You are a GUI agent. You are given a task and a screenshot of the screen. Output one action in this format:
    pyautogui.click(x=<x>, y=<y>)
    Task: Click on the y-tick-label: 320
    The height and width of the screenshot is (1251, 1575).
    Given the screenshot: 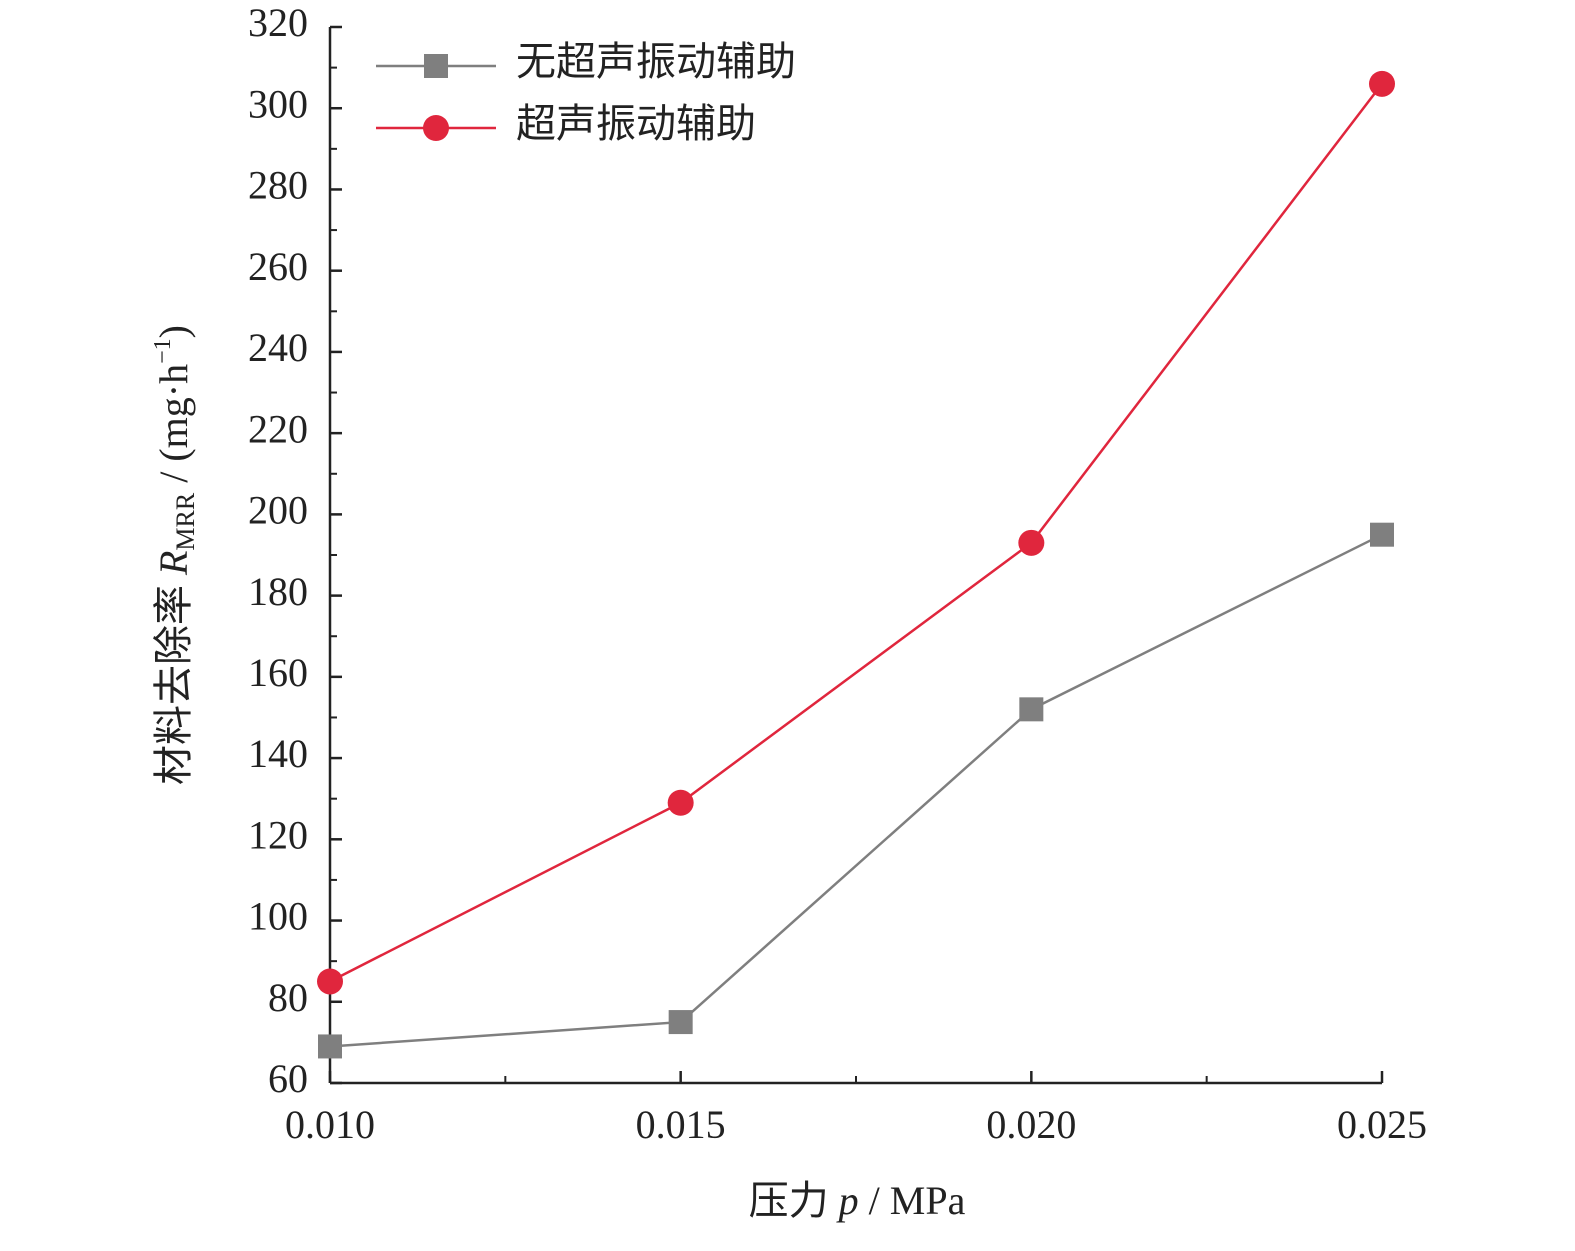 What is the action you would take?
    pyautogui.click(x=278, y=22)
    